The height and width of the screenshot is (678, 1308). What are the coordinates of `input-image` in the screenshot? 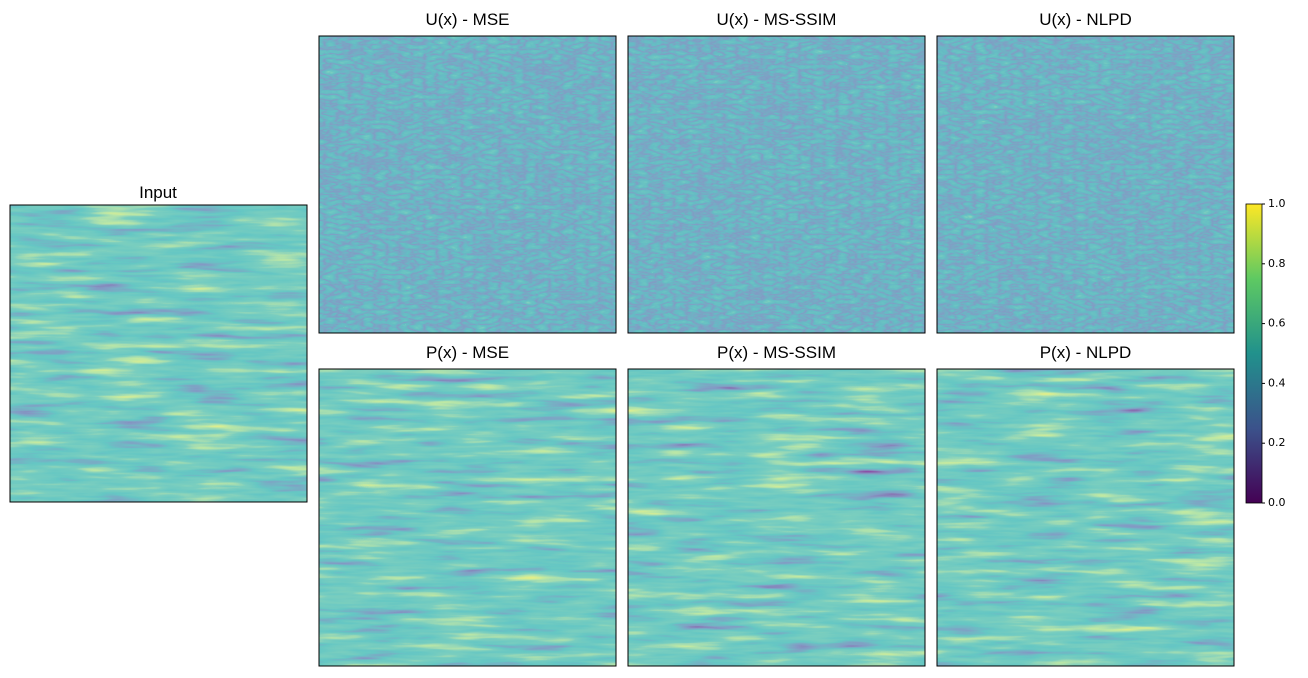 It's located at (158, 353).